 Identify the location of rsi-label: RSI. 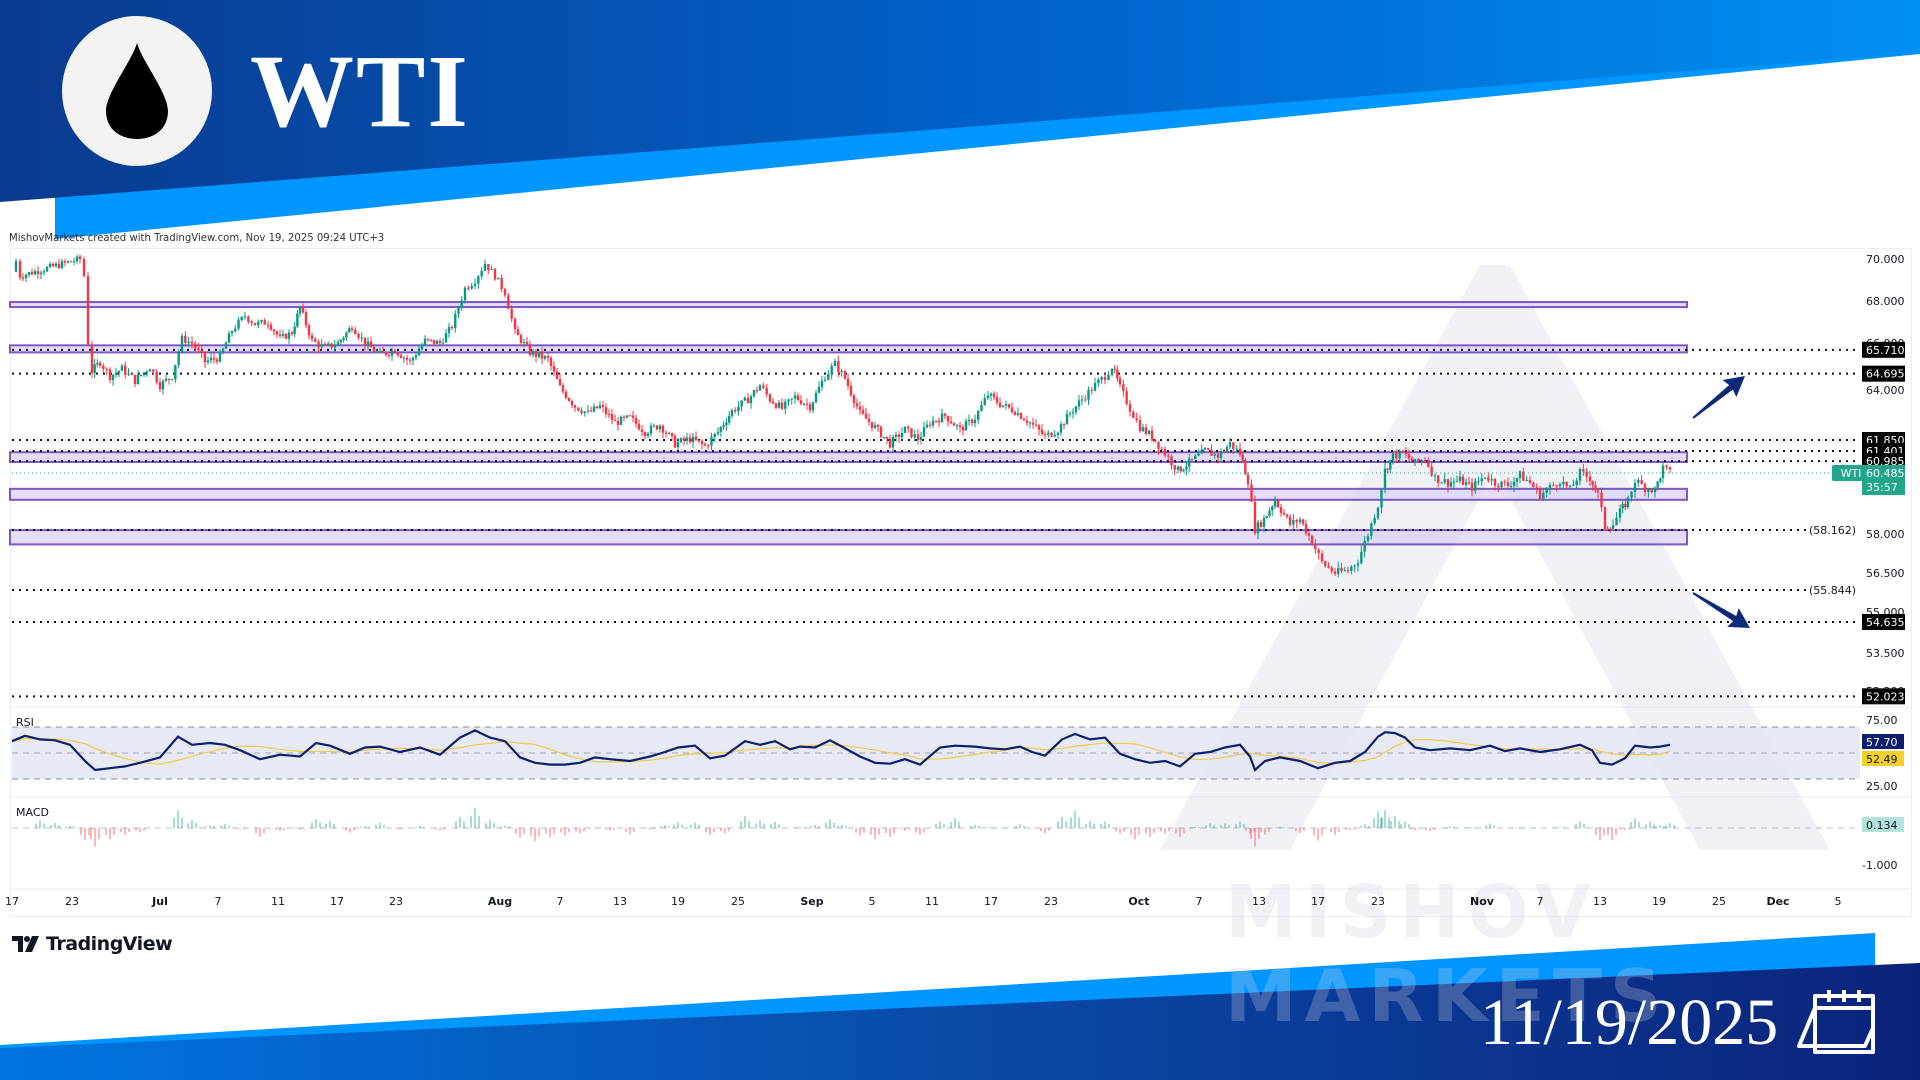
(25, 722).